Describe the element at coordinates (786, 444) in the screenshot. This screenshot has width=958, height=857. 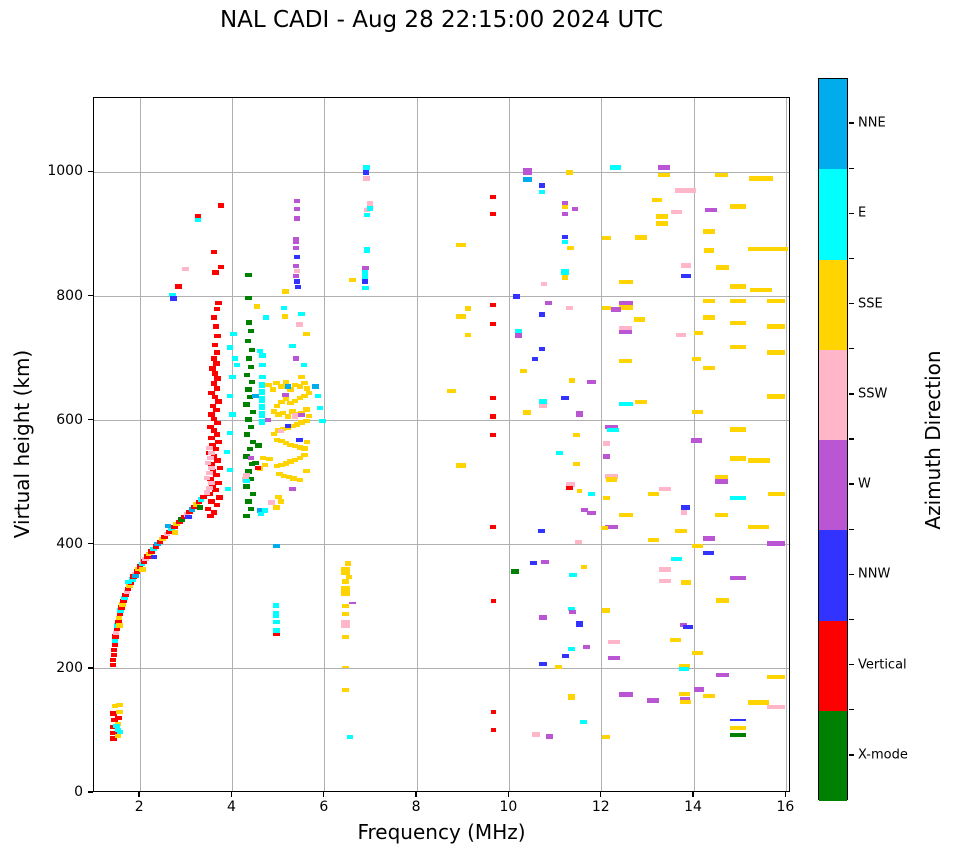
I see `gridline-vertical` at that location.